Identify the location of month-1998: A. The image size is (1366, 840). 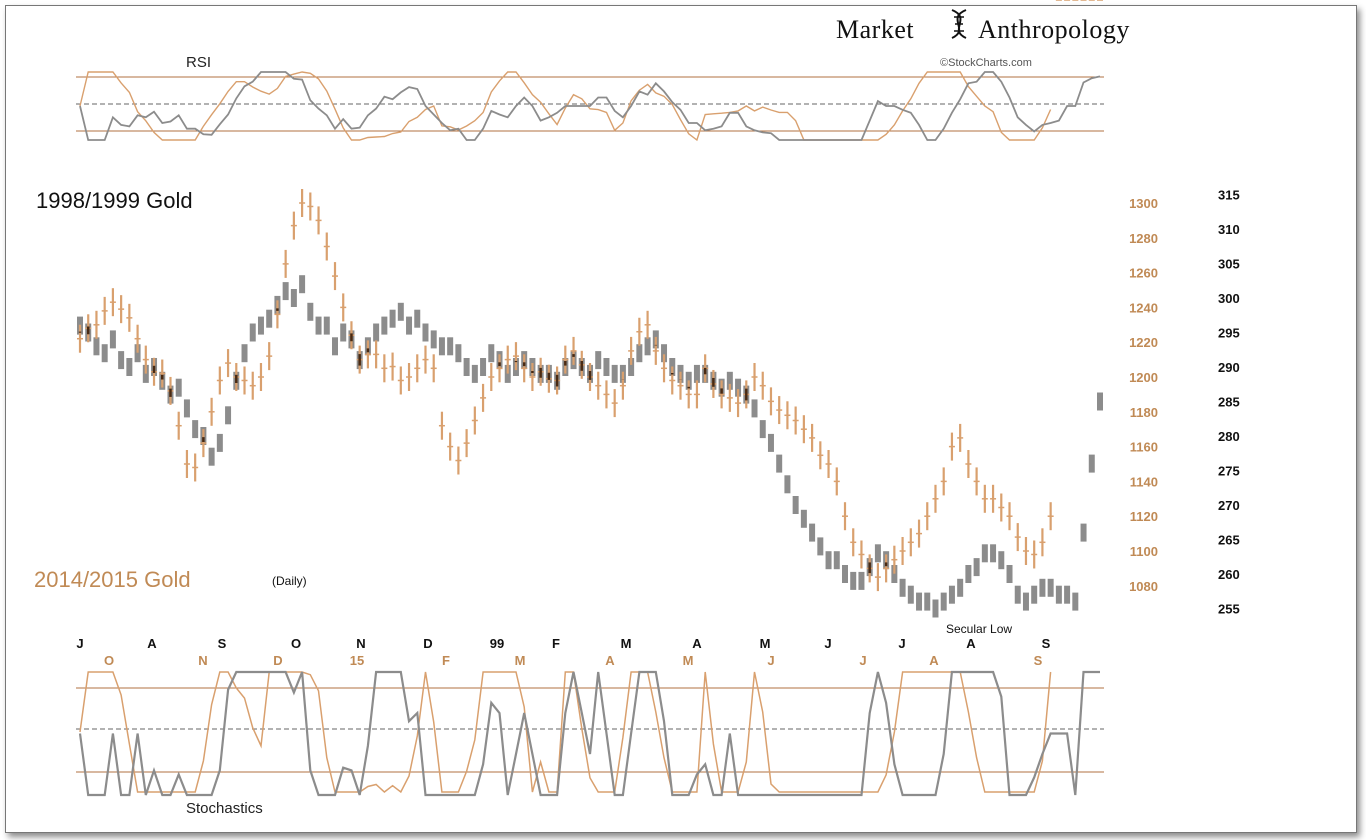
(971, 643).